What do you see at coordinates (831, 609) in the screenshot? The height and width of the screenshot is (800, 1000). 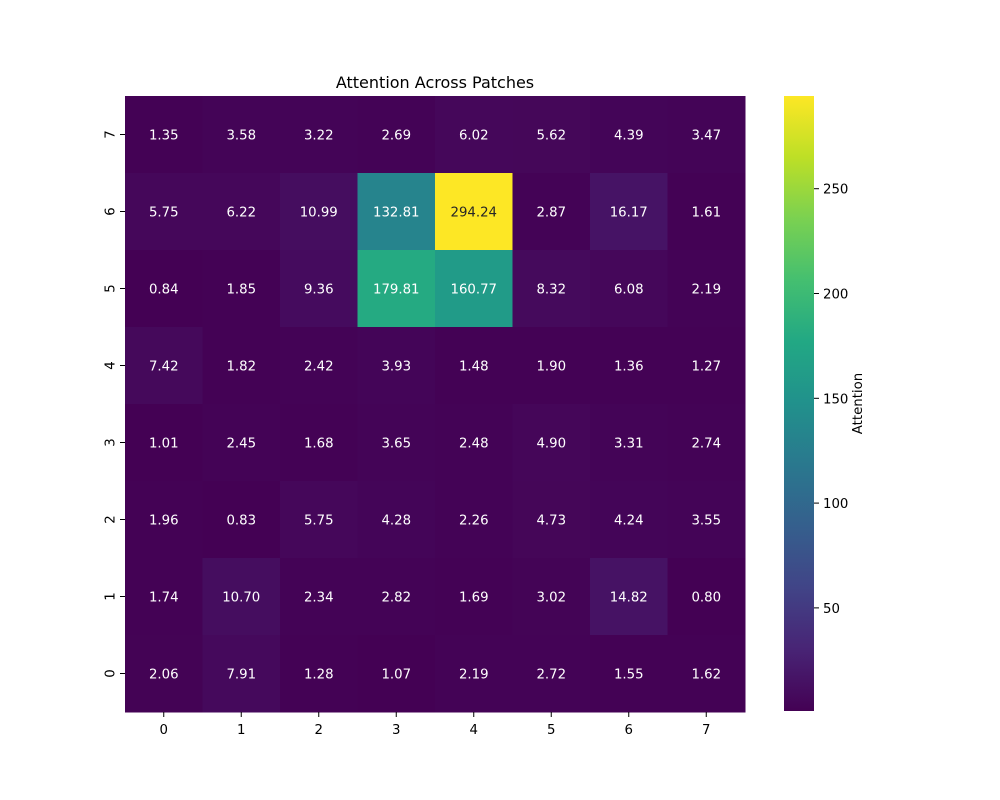 I see `colorbar-tick-label: 50` at bounding box center [831, 609].